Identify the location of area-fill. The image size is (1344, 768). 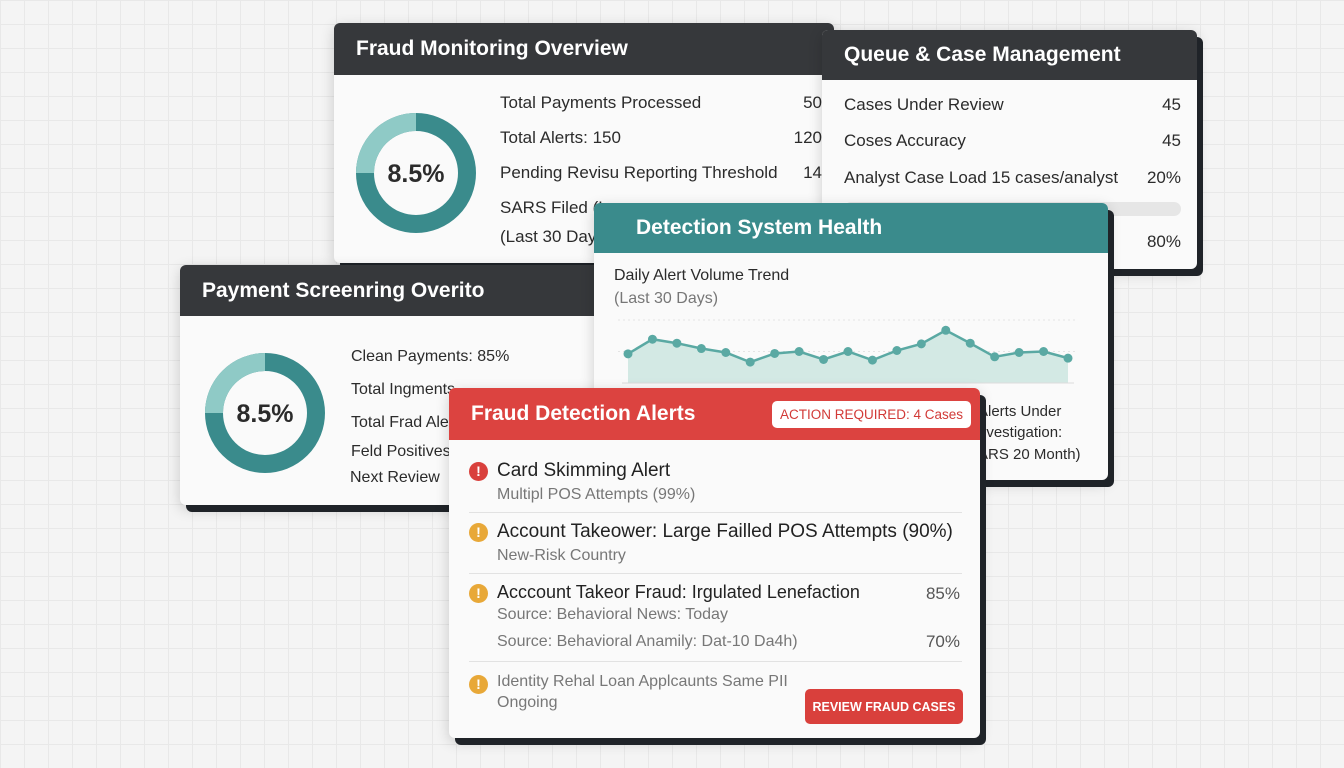
(848, 356).